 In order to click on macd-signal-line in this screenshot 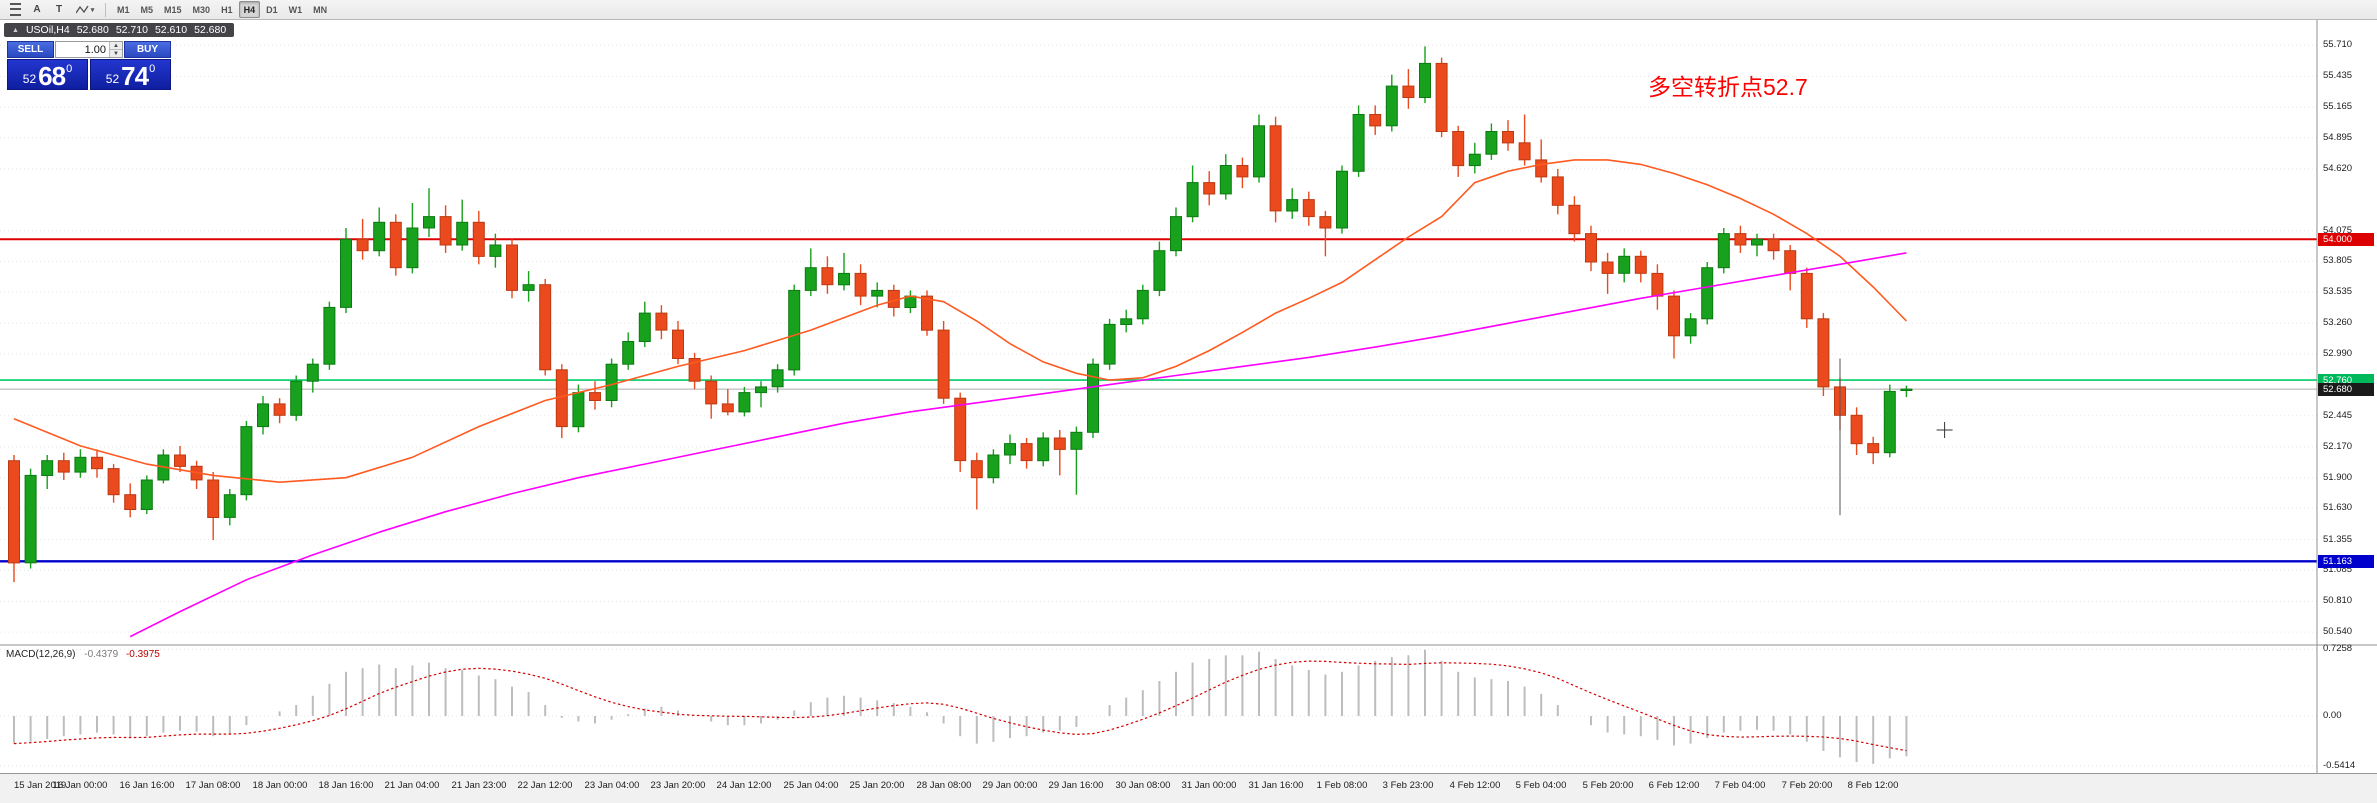, I will do `click(960, 706)`.